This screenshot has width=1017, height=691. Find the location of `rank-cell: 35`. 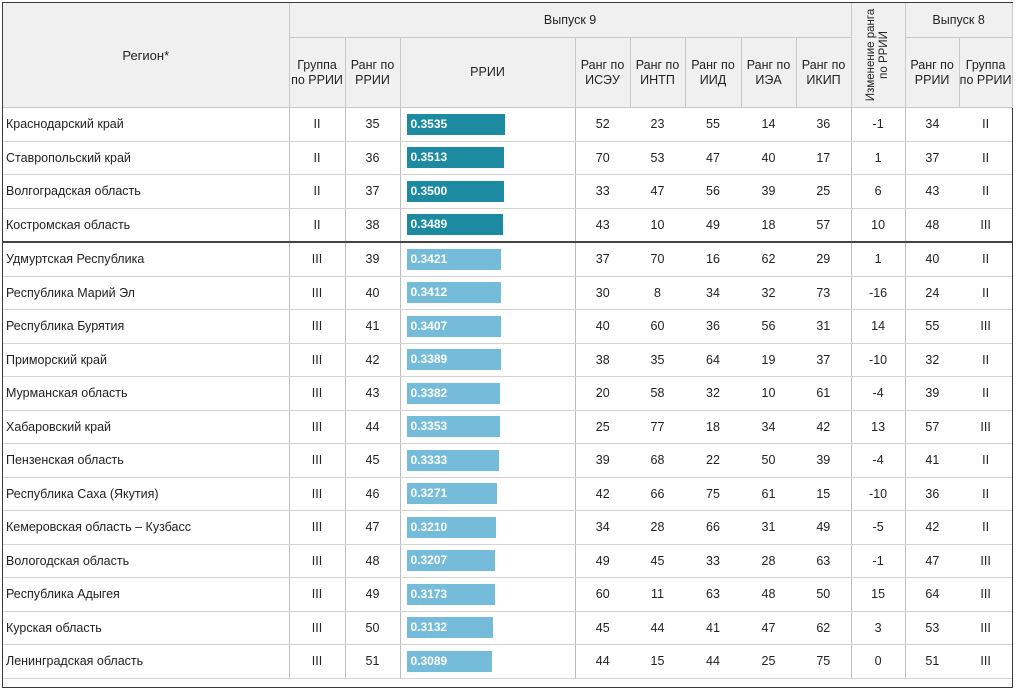

rank-cell: 35 is located at coordinates (373, 124).